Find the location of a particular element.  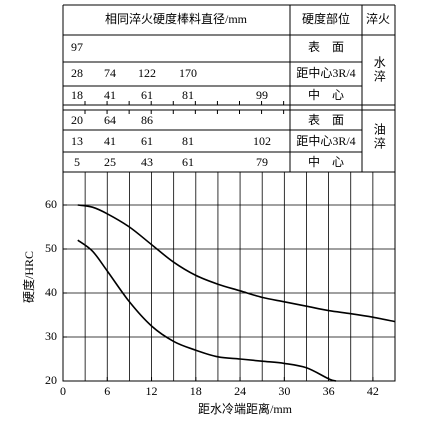

y-axis-label: 硬度/HRC is located at coordinates (28, 277).